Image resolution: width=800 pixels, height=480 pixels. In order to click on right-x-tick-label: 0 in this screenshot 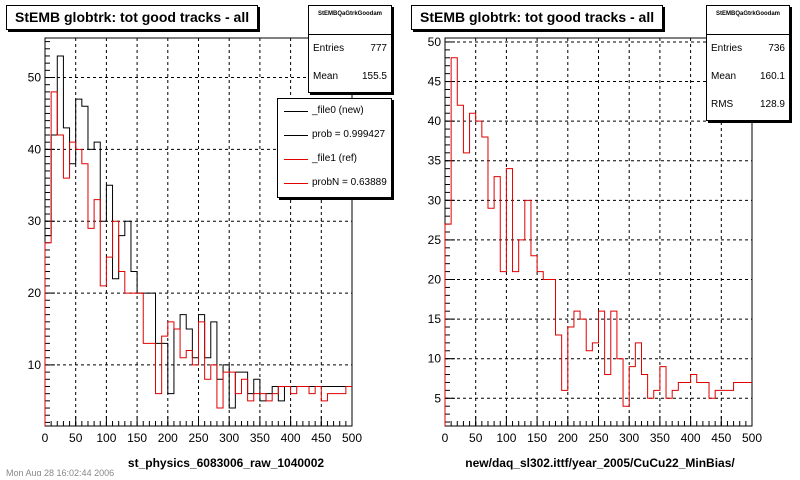, I will do `click(445, 438)`.